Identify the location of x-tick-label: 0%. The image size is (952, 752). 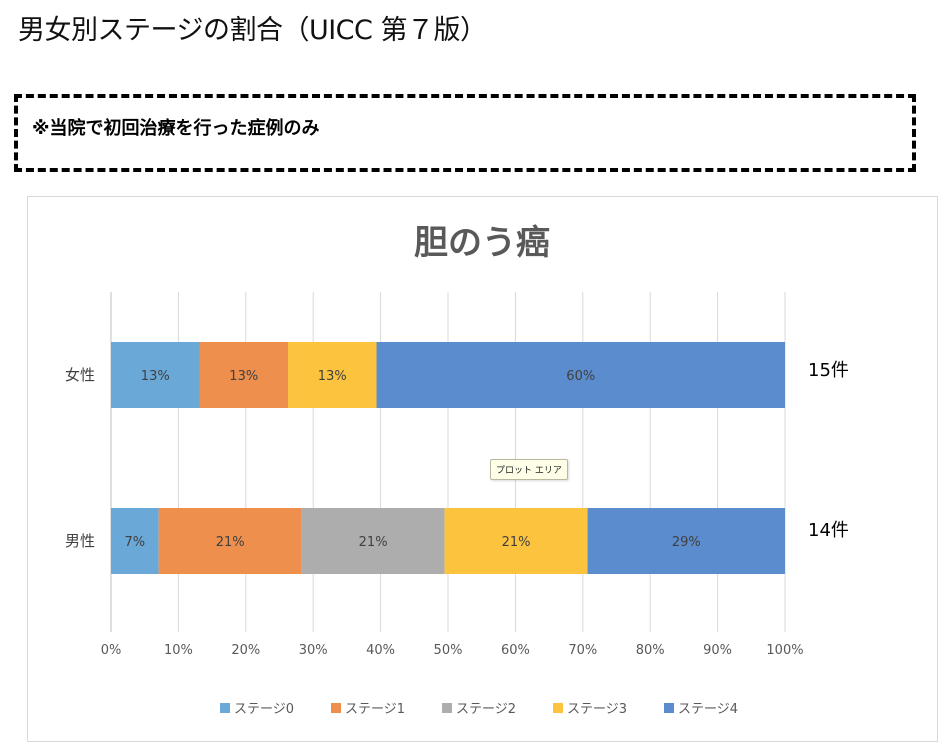
(111, 650).